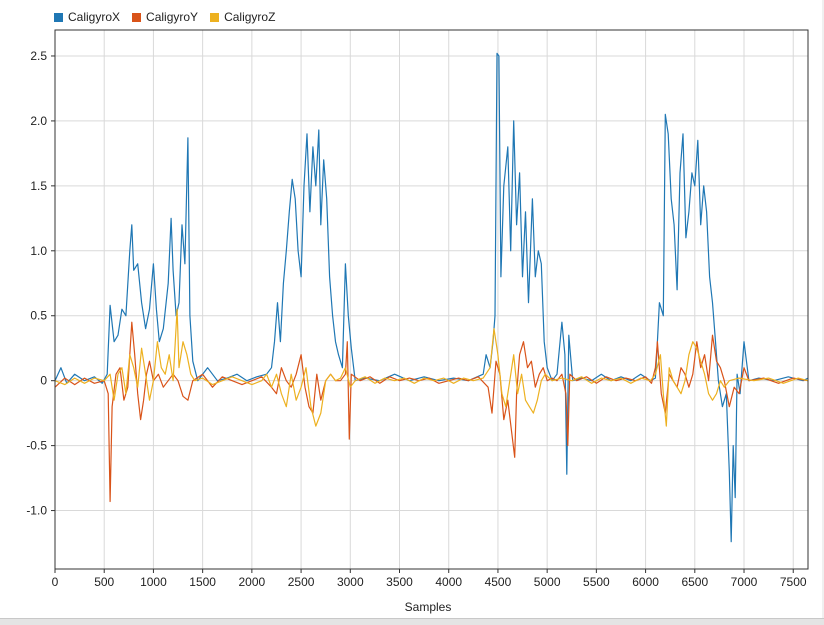 The width and height of the screenshot is (824, 625). What do you see at coordinates (202, 582) in the screenshot?
I see `x-tick-label: 1500` at bounding box center [202, 582].